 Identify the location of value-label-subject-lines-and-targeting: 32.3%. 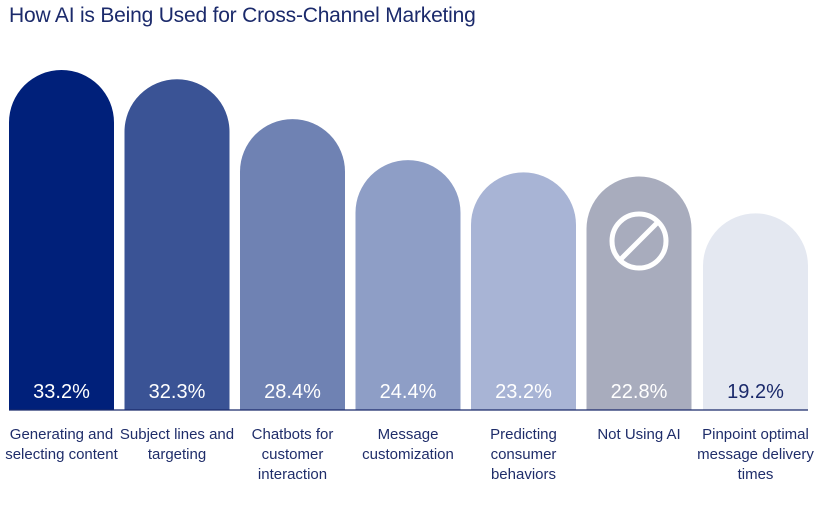
(177, 392).